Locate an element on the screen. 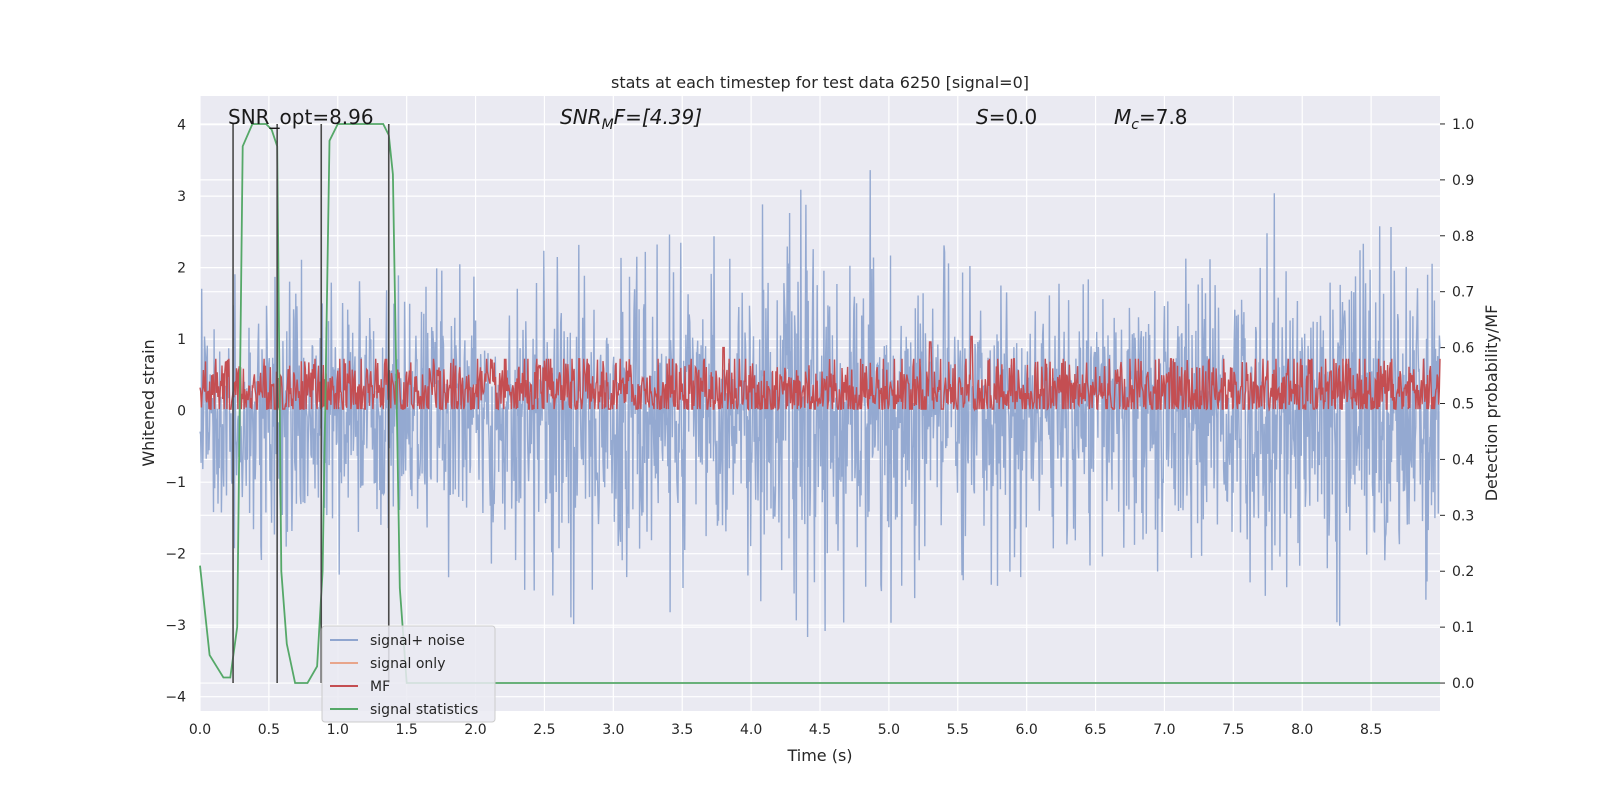 The height and width of the screenshot is (800, 1600). y-right-tick-label: 0.3 is located at coordinates (1463, 516).